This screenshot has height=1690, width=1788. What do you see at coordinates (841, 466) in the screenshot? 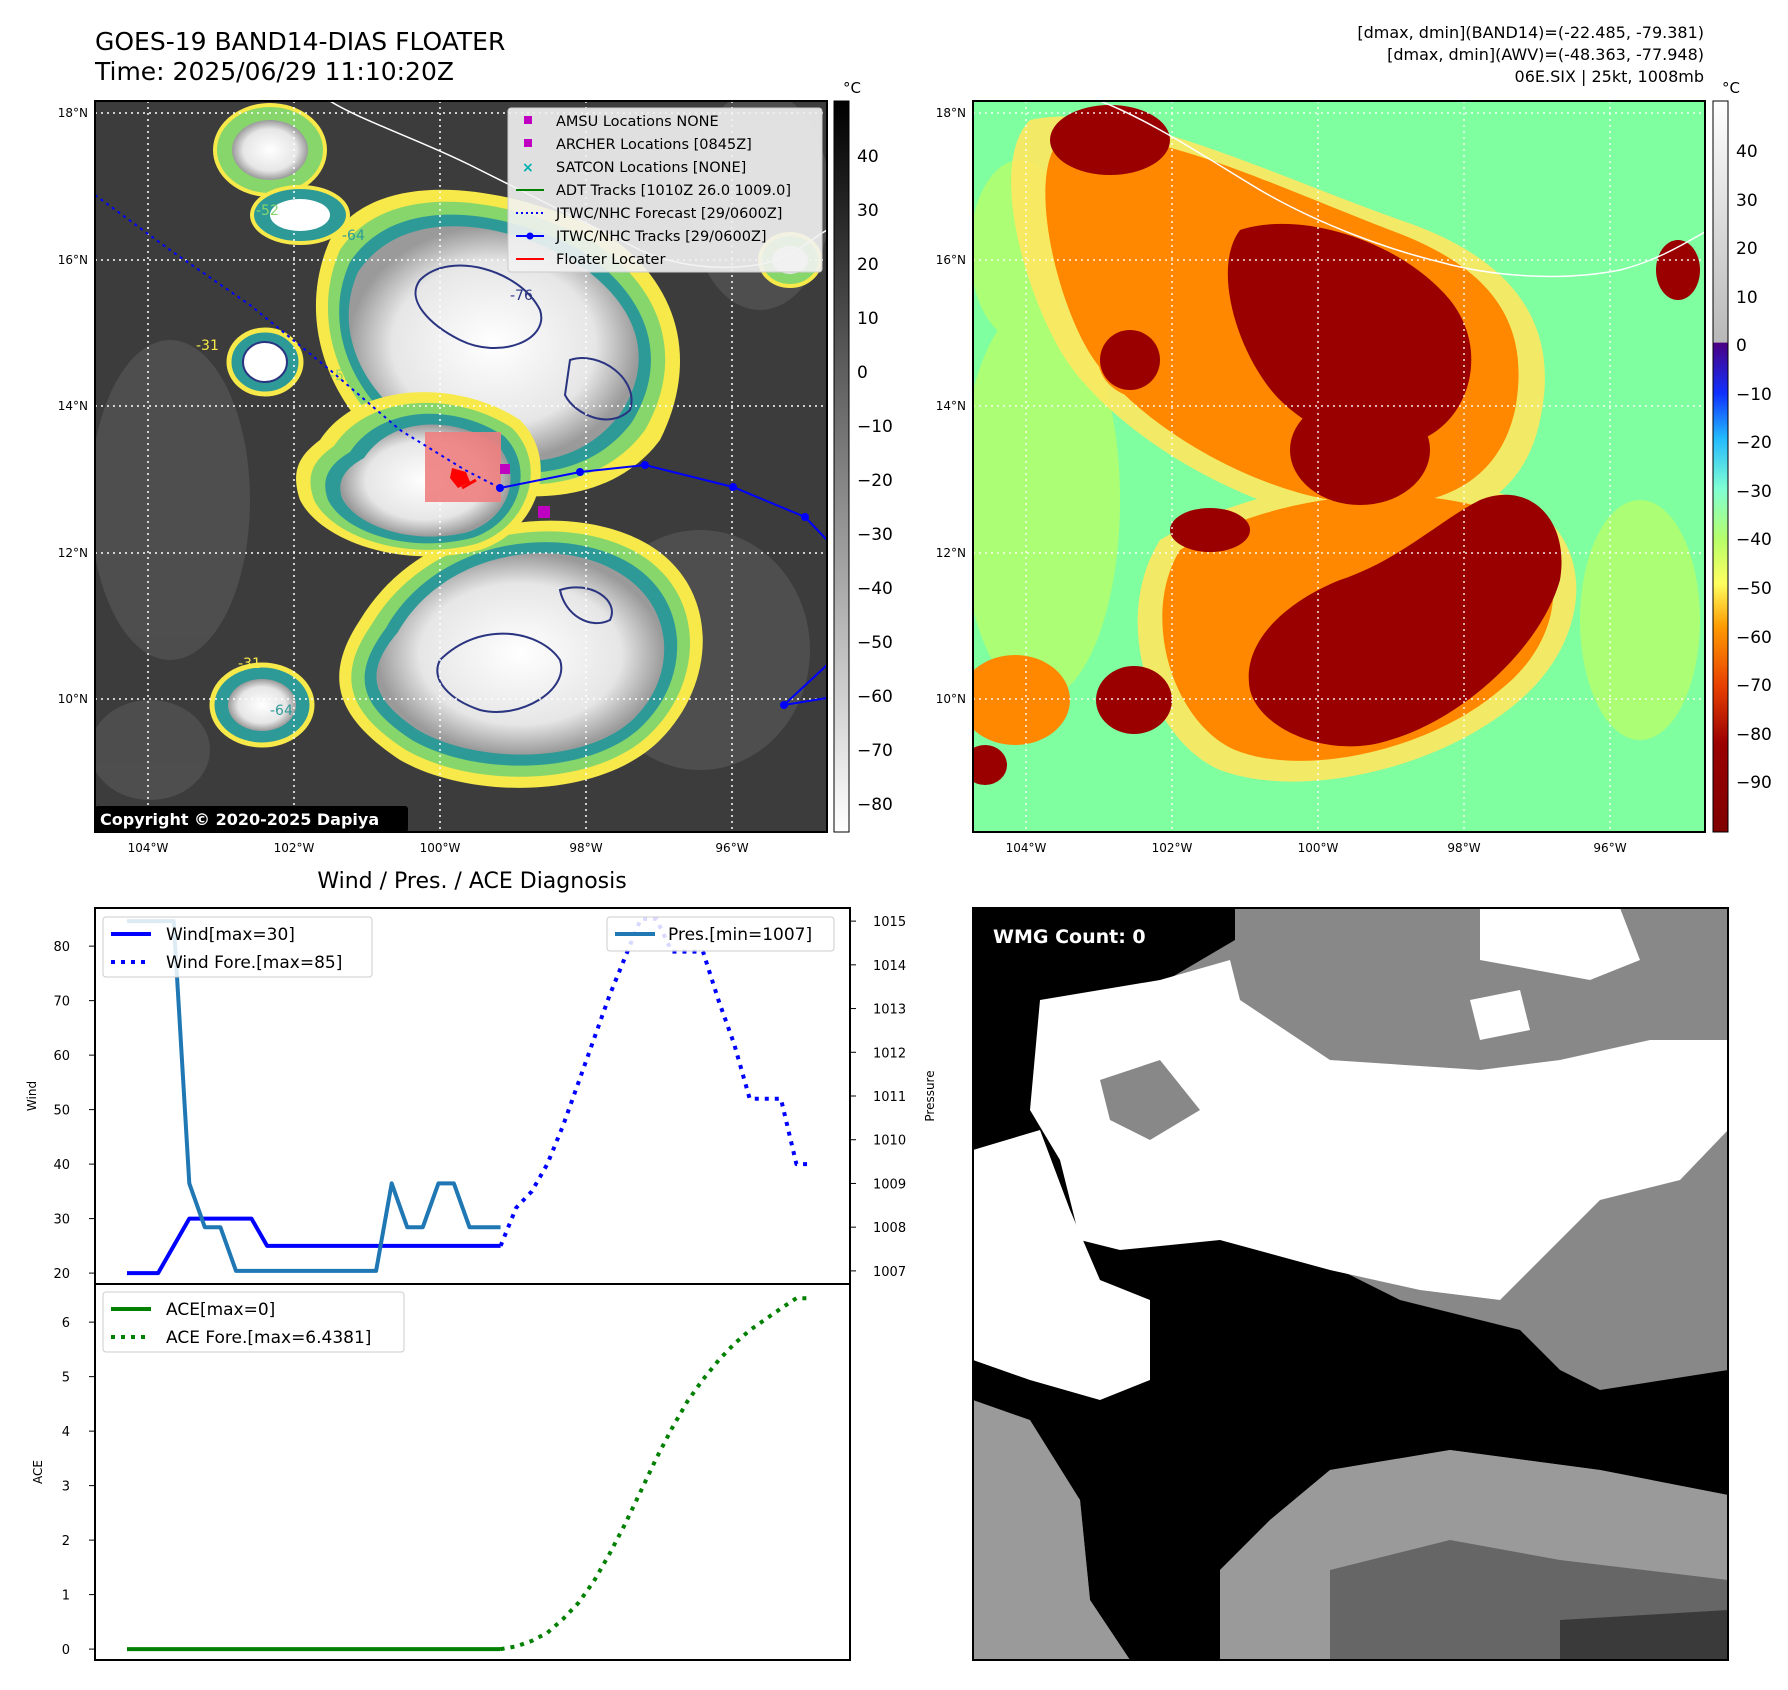
I see `ir-colorbar-gradient` at bounding box center [841, 466].